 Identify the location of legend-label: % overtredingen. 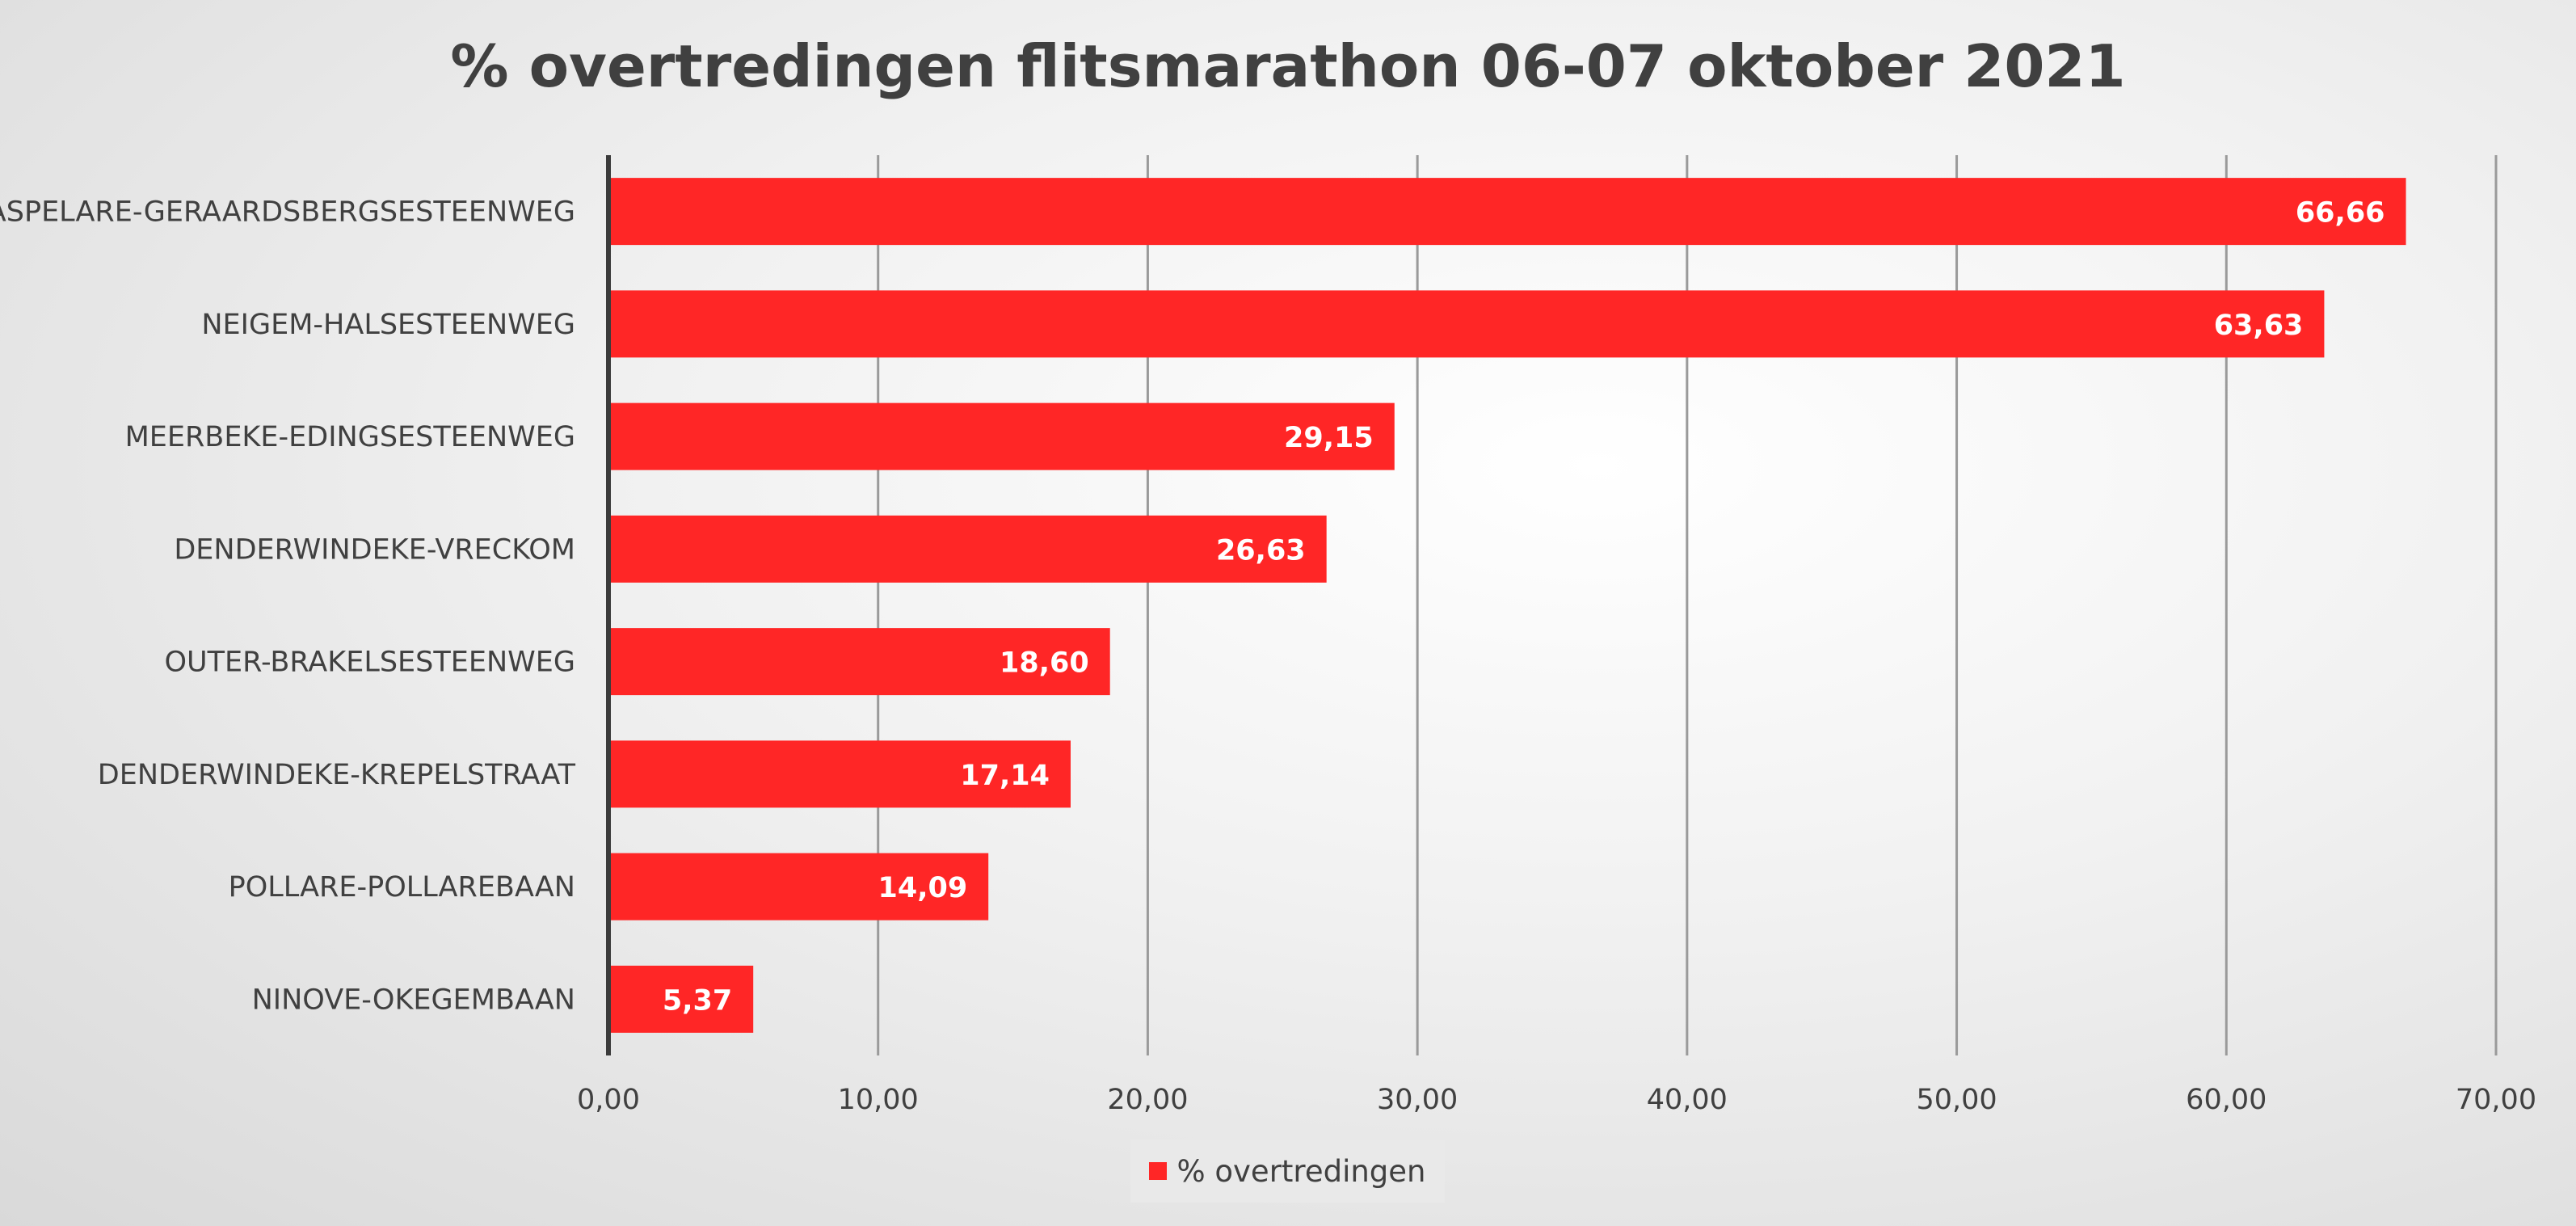
(1301, 1171).